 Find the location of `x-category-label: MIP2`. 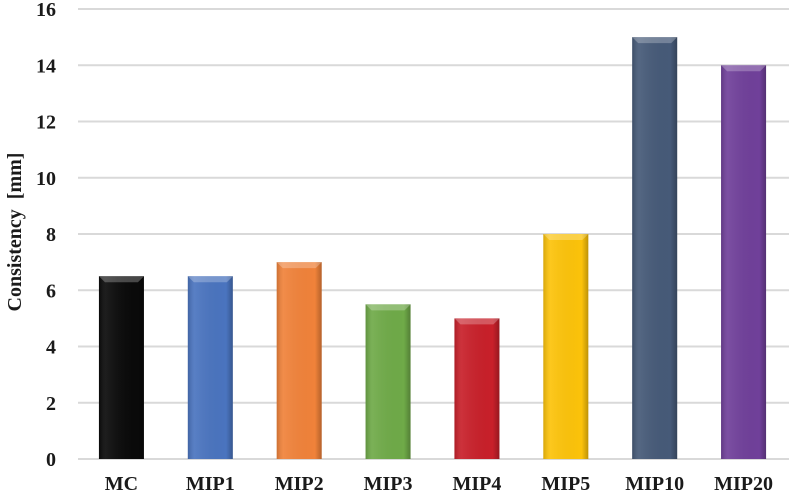

x-category-label: MIP2 is located at coordinates (299, 484).